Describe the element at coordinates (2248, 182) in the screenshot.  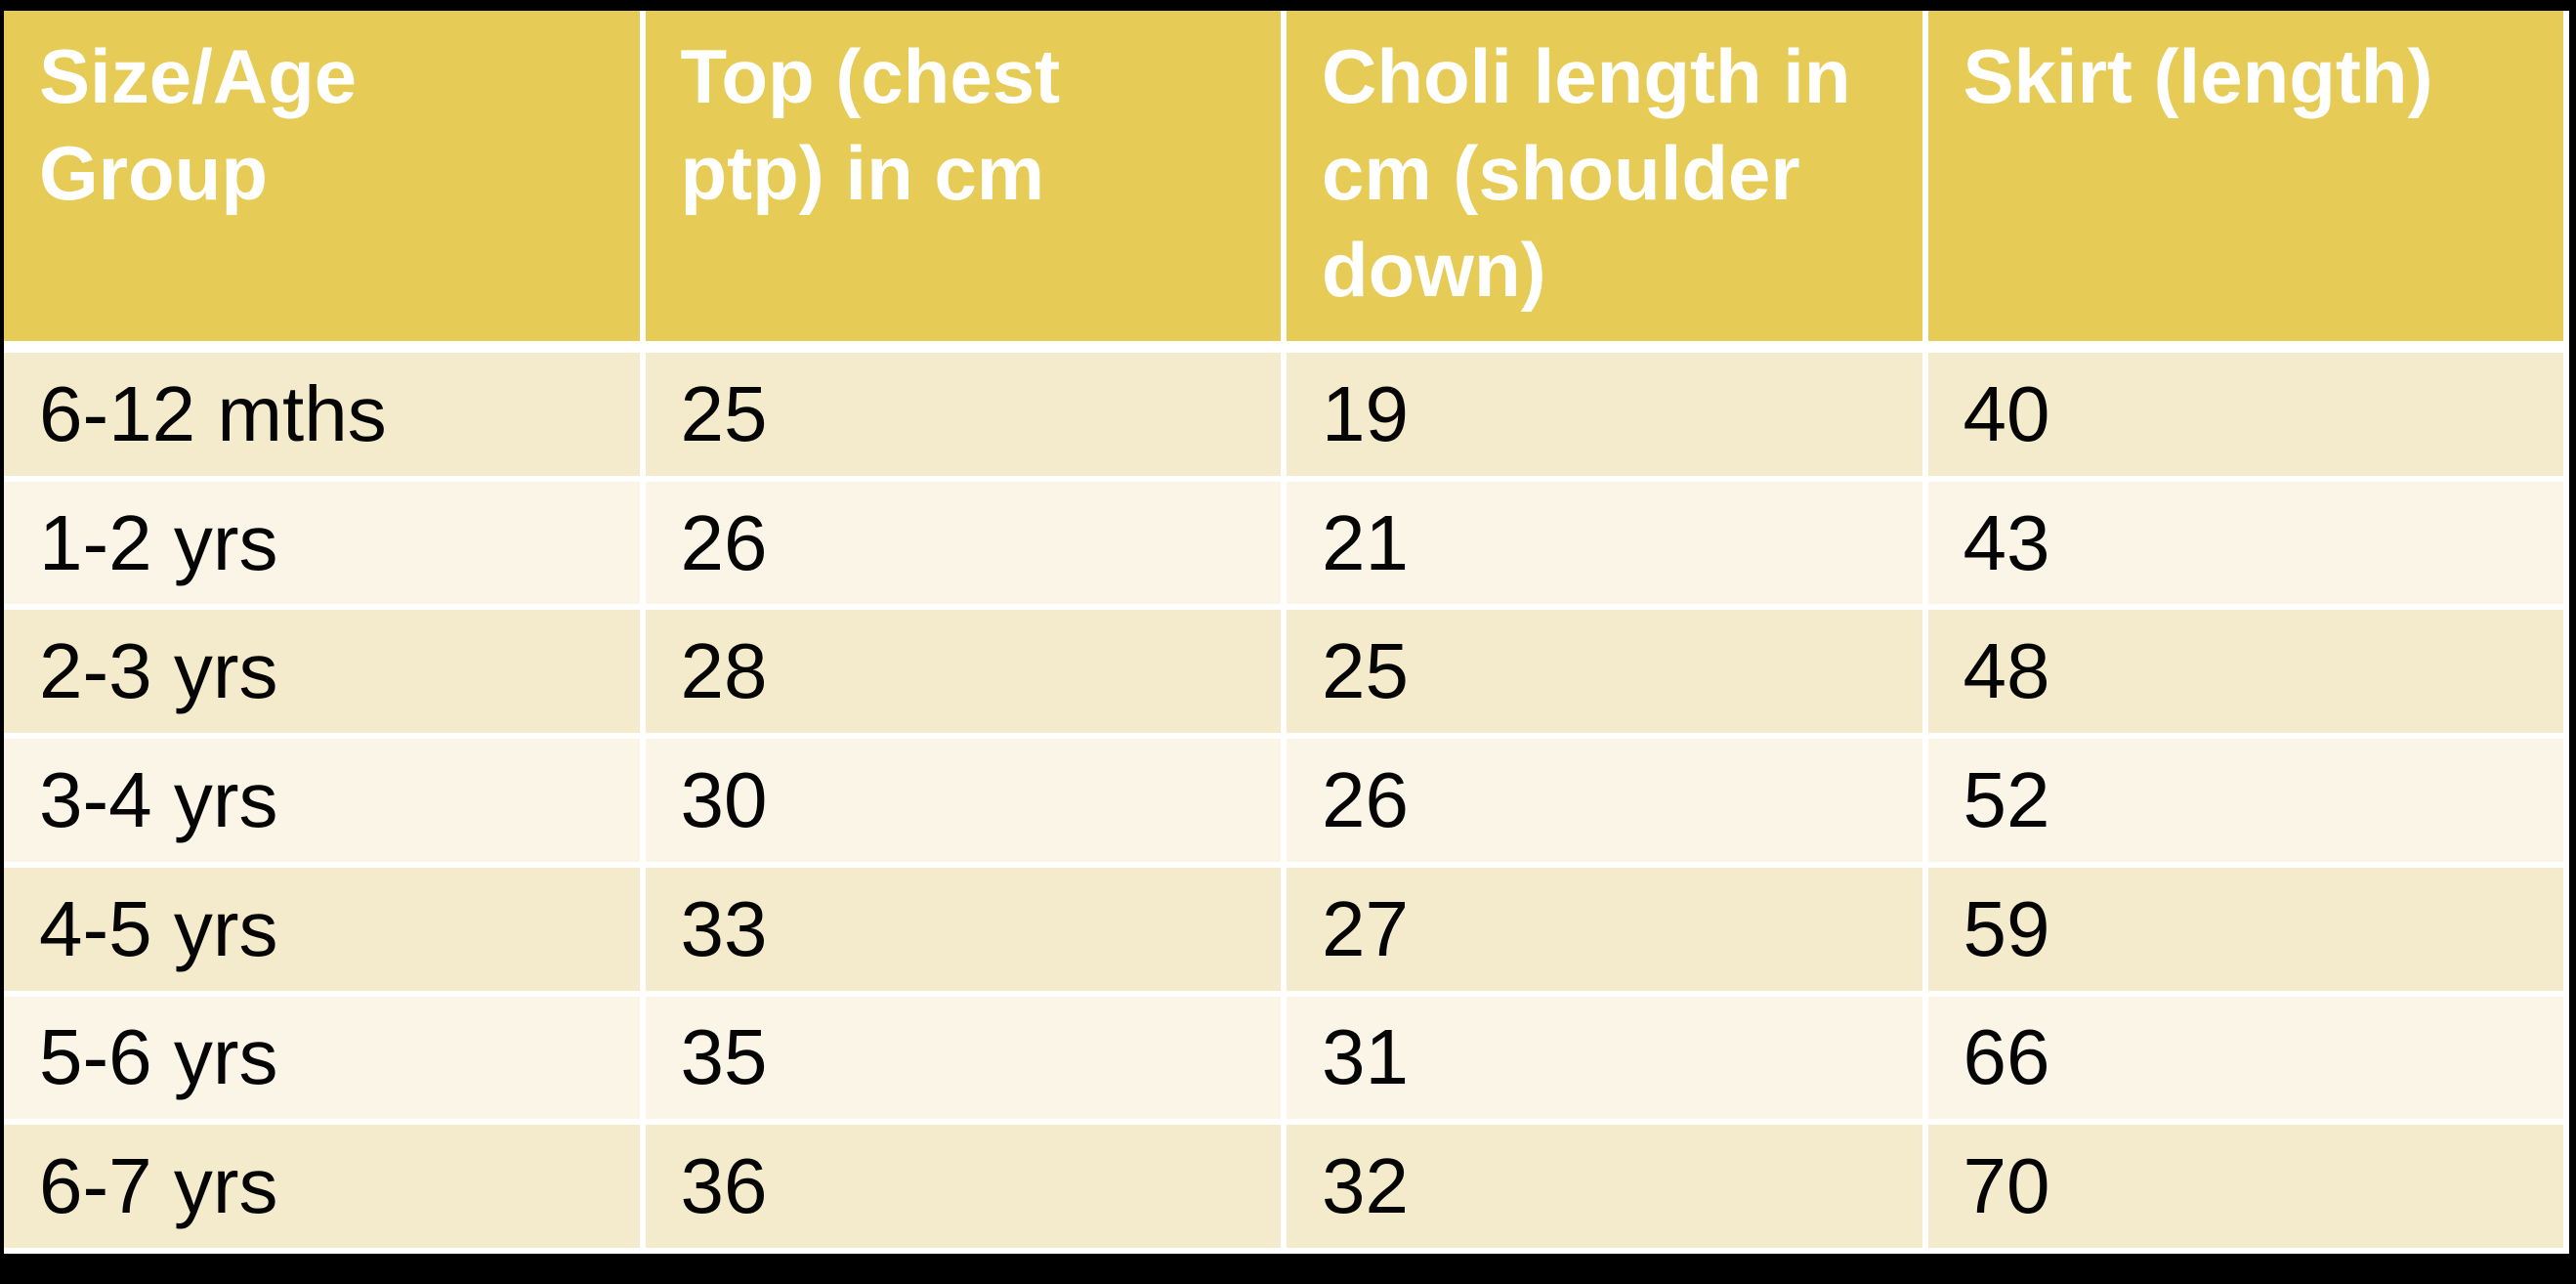
I see `column-header-skirt-length: Skirt (length)` at that location.